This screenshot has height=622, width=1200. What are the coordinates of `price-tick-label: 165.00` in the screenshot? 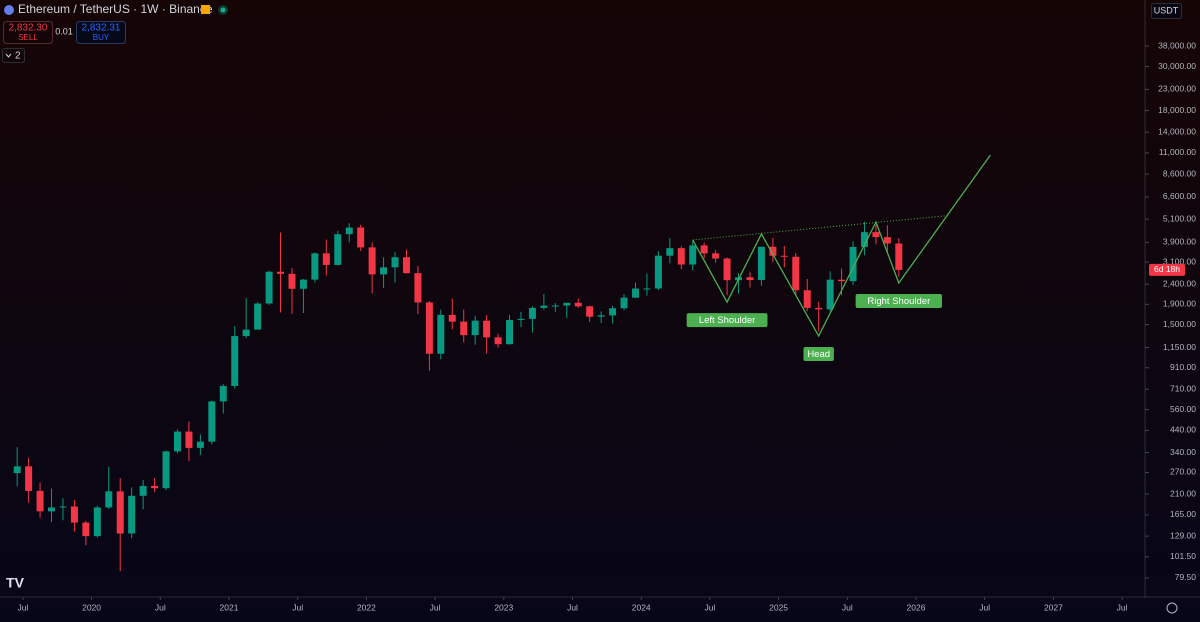 It's located at (1183, 514).